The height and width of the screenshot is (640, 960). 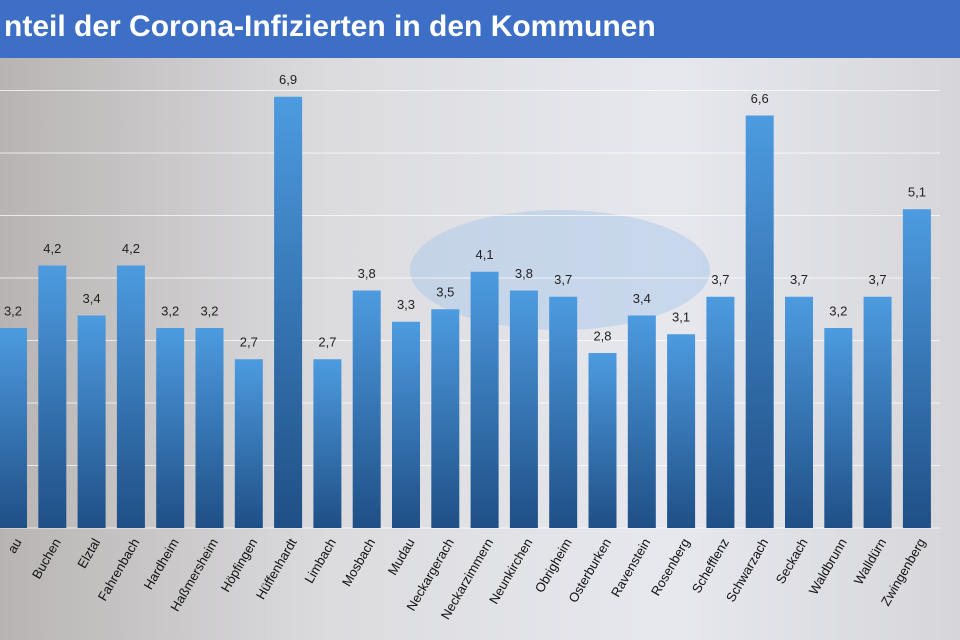 I want to click on x-tick-label: au, so click(x=14, y=546).